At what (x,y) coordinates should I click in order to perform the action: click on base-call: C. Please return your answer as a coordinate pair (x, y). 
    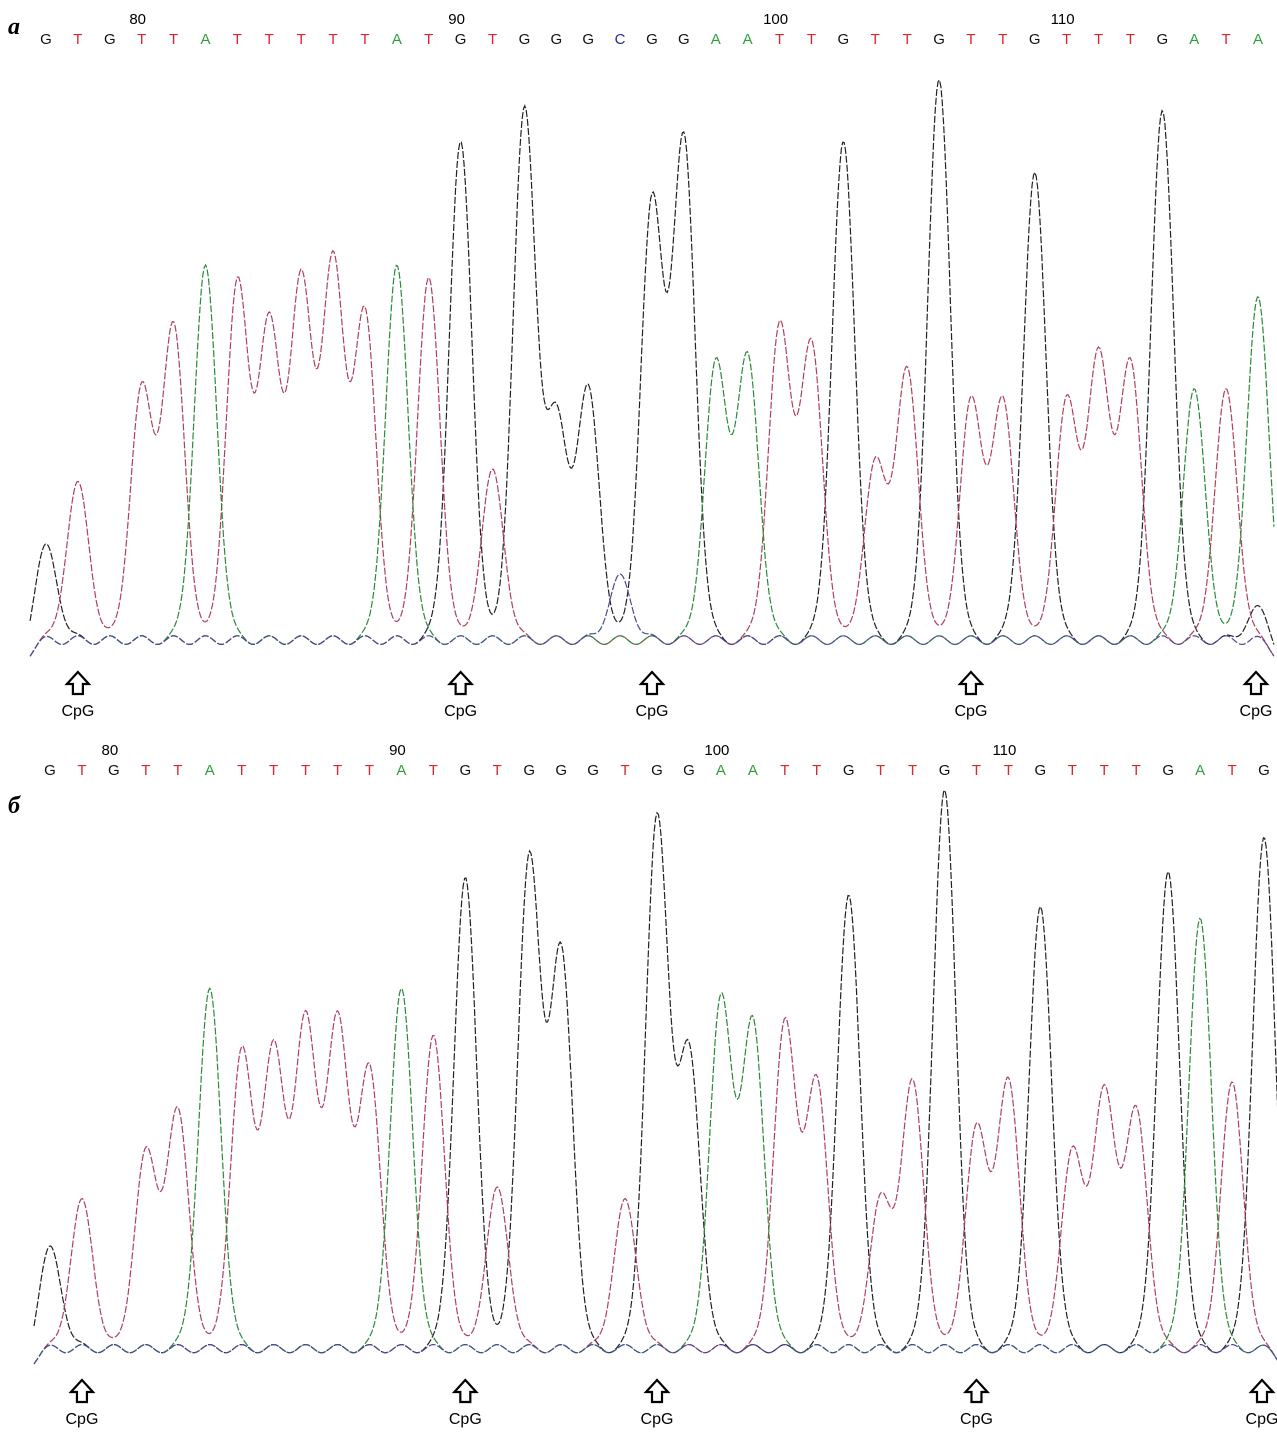
    Looking at the image, I should click on (620, 39).